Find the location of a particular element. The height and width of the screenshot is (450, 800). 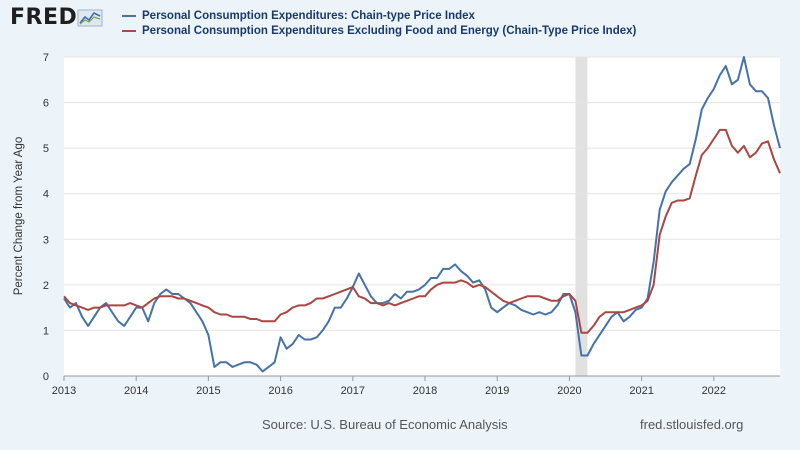

source-note: Source: U.S. Bureau of Economic Analysis is located at coordinates (385, 424).